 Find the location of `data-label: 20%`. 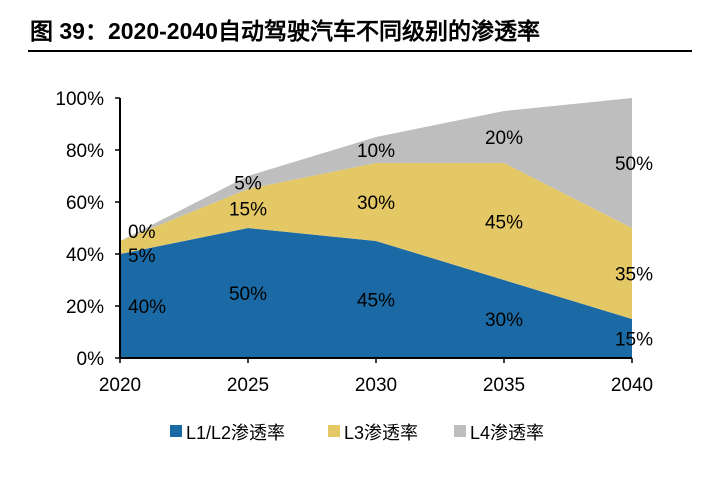

data-label: 20% is located at coordinates (504, 138).